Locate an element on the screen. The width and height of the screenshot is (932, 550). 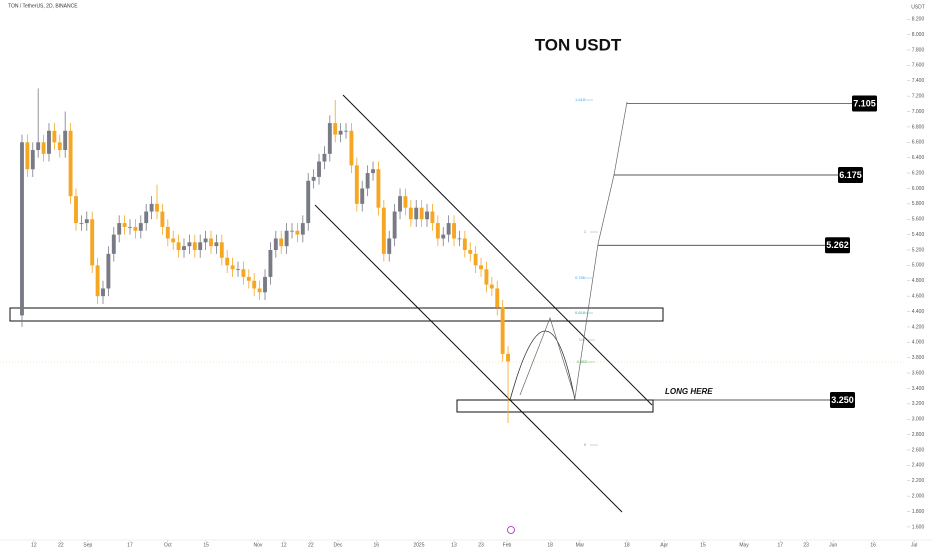
fib-label: 0.618 is located at coordinates (580, 312).